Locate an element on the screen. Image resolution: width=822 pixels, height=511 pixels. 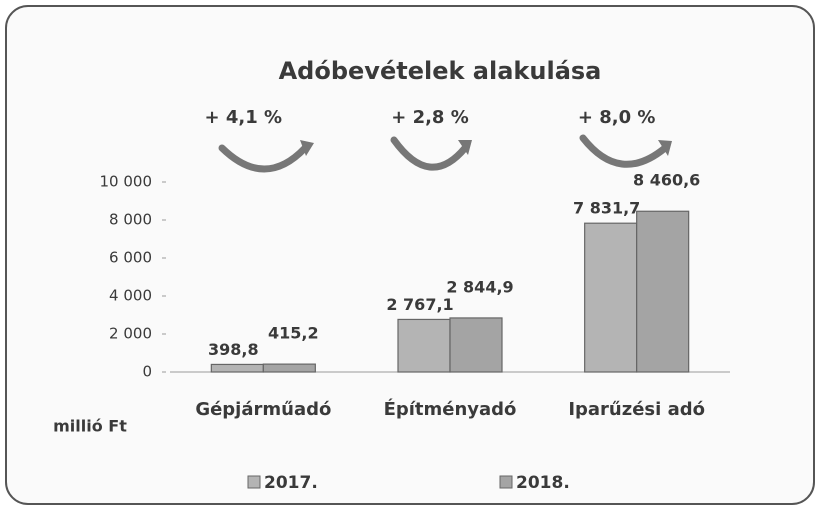
y-tick-label: 6 000 is located at coordinates (130, 258).